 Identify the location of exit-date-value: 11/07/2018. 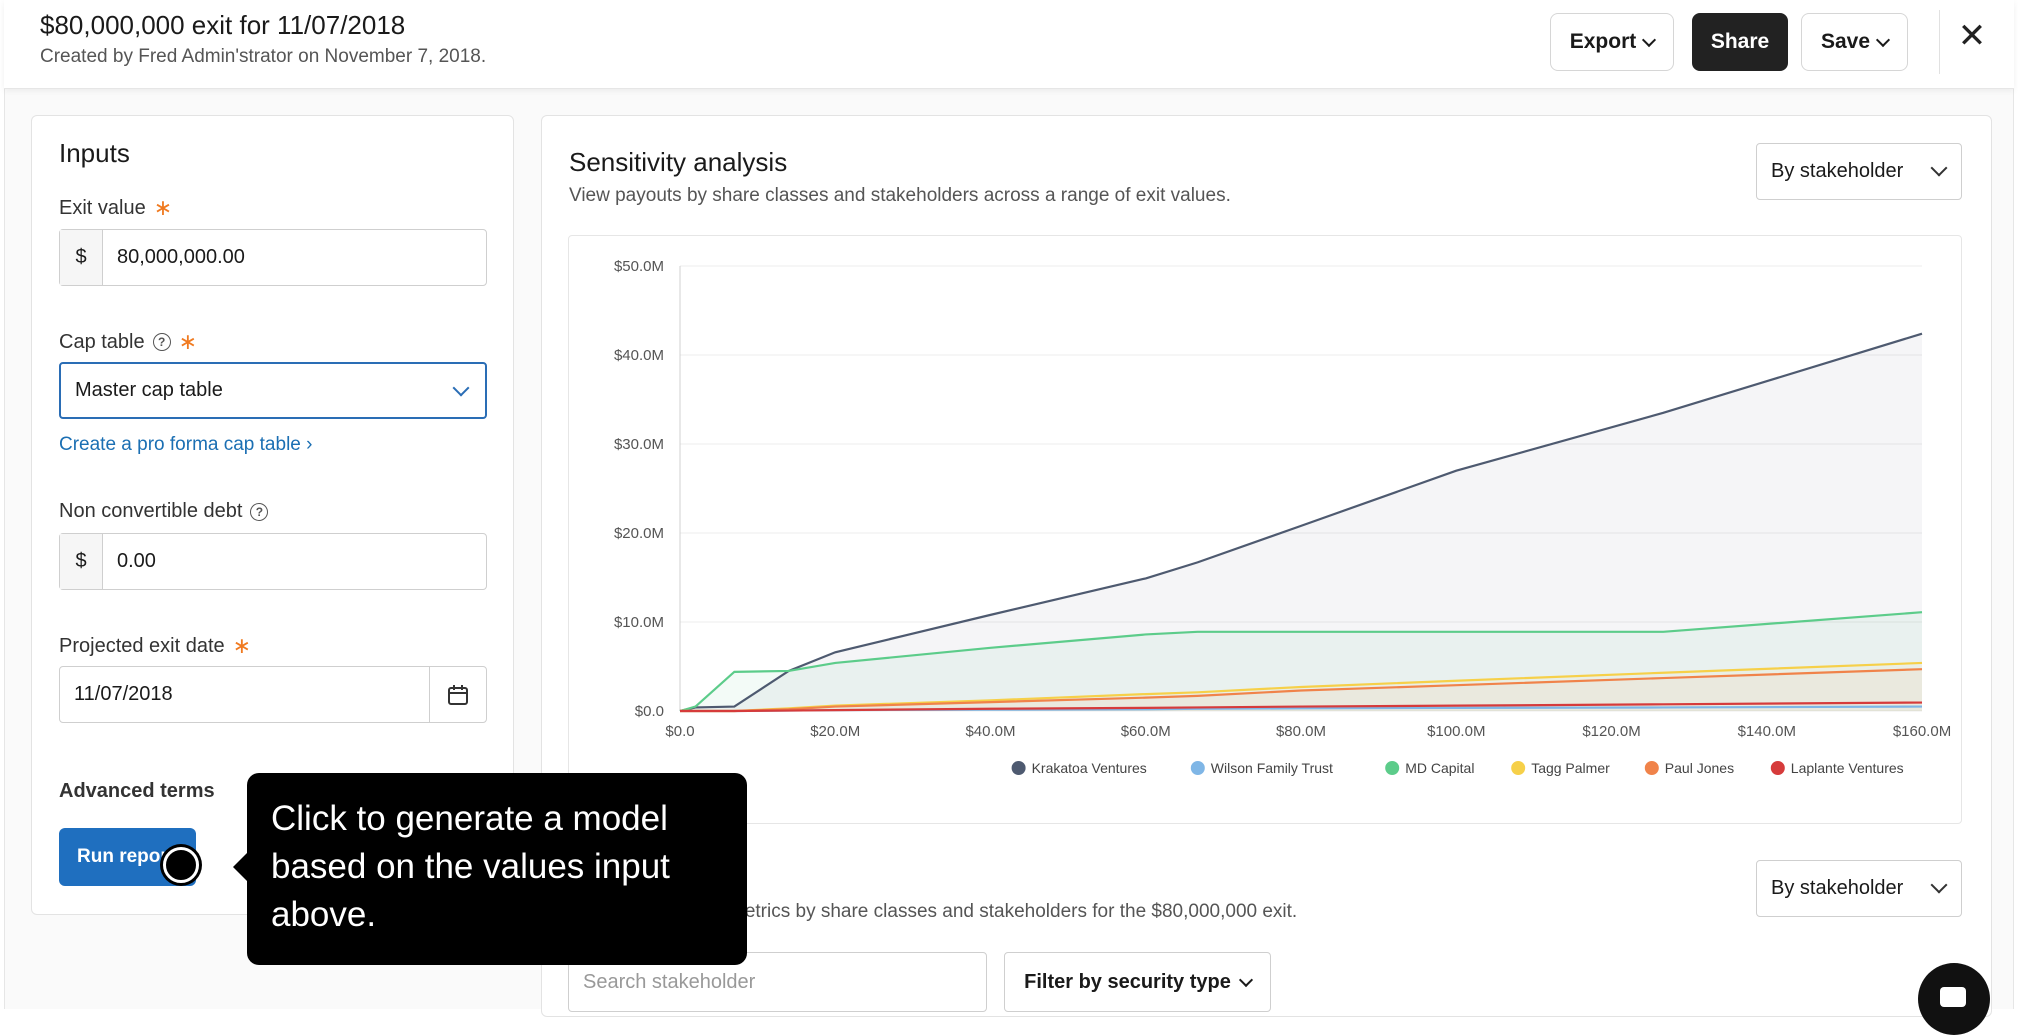
(123, 694).